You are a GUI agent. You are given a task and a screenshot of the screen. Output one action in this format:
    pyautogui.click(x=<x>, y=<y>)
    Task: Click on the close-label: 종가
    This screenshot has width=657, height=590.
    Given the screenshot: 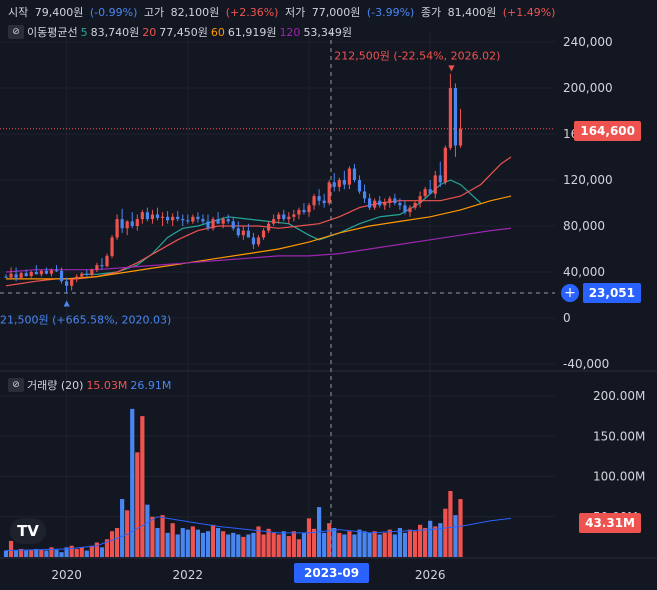 What is the action you would take?
    pyautogui.click(x=431, y=12)
    